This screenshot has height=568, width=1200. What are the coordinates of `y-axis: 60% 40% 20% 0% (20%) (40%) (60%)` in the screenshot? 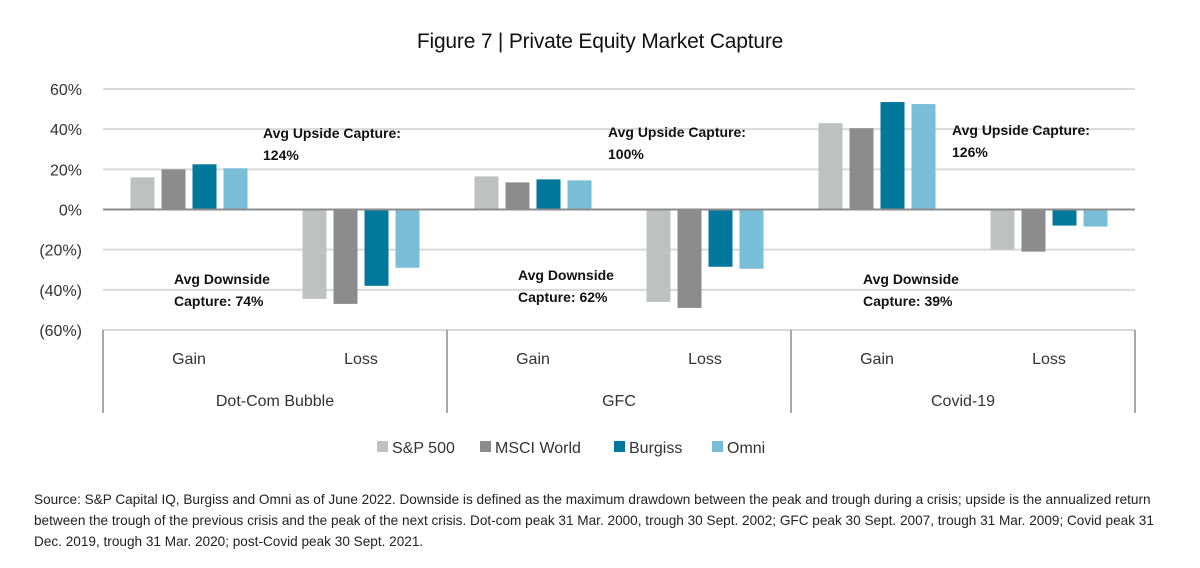 It's located at (60, 211).